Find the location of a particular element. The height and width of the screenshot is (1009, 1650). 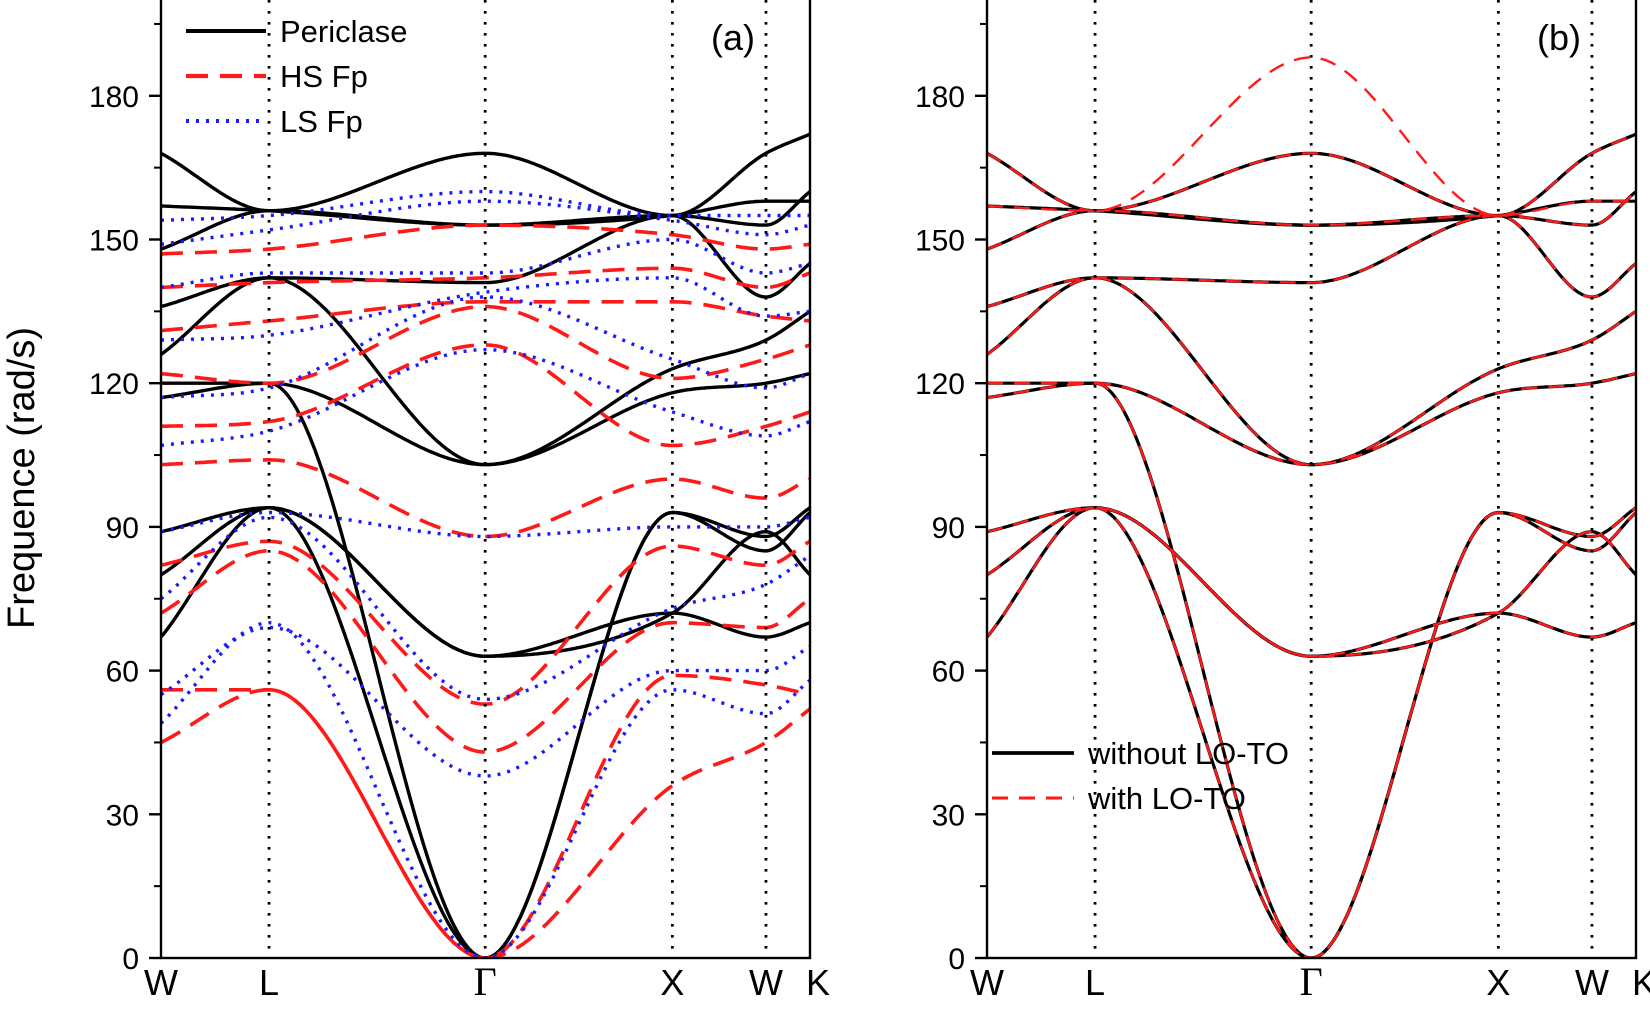

legend-item-periclase: Periclase is located at coordinates (297, 31).